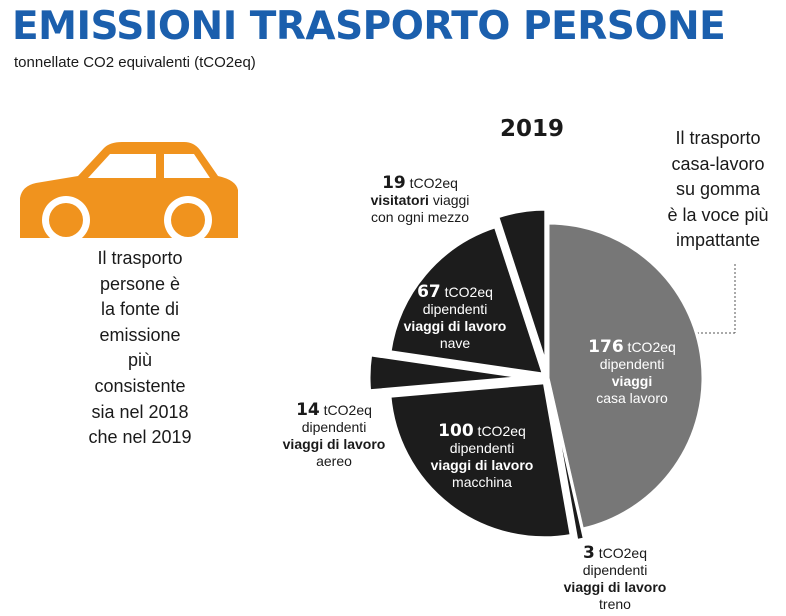 This screenshot has width=786, height=616. I want to click on slice-text: aereo, so click(334, 461).